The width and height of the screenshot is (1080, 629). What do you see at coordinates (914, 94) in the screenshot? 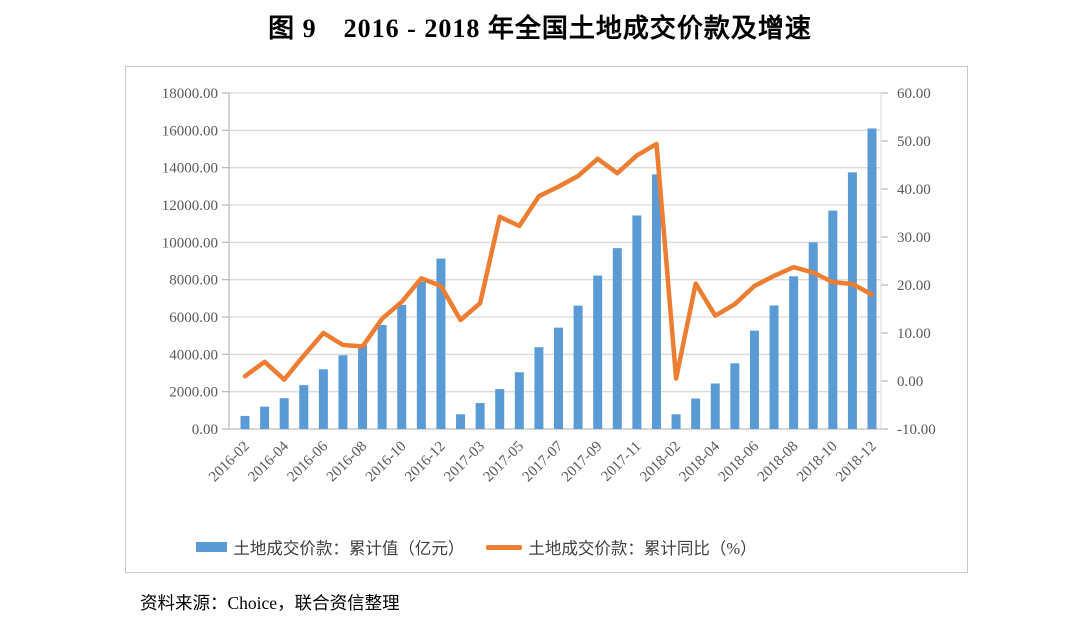
I see `right-axis-tick-label: 60.00` at bounding box center [914, 94].